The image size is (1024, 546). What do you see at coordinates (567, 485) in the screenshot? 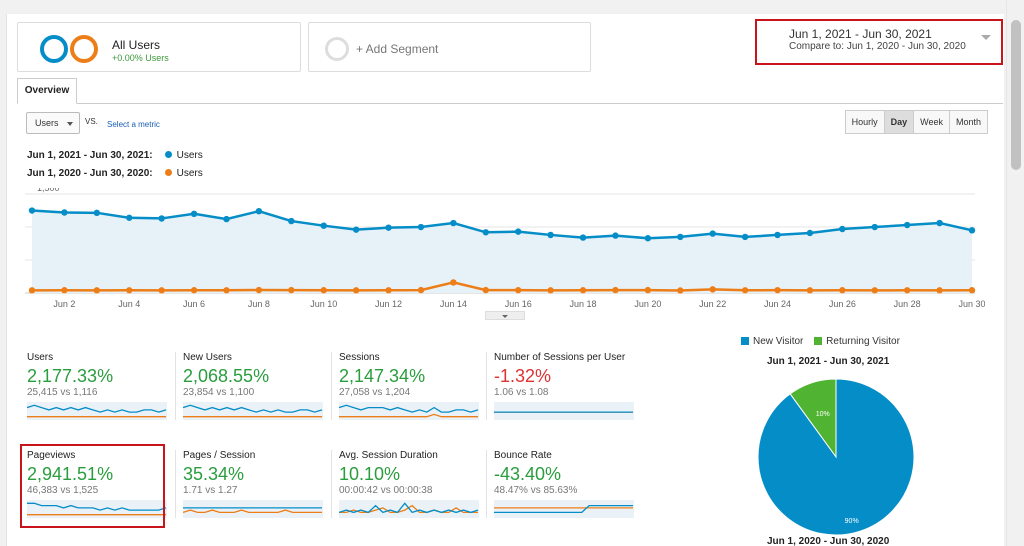
I see `metric-card-bounce-rate: Bounce Rate -43.40% 48.47% vs 85.63%` at bounding box center [567, 485].